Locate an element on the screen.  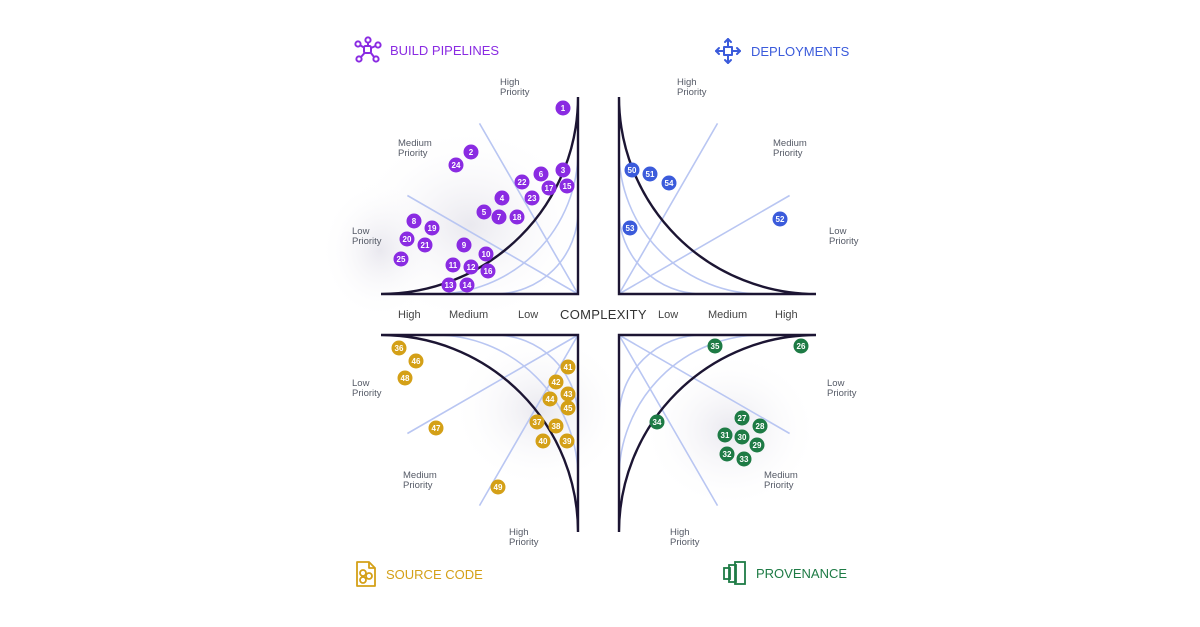
category-provenance: PROVENANCE is located at coordinates (784, 573).